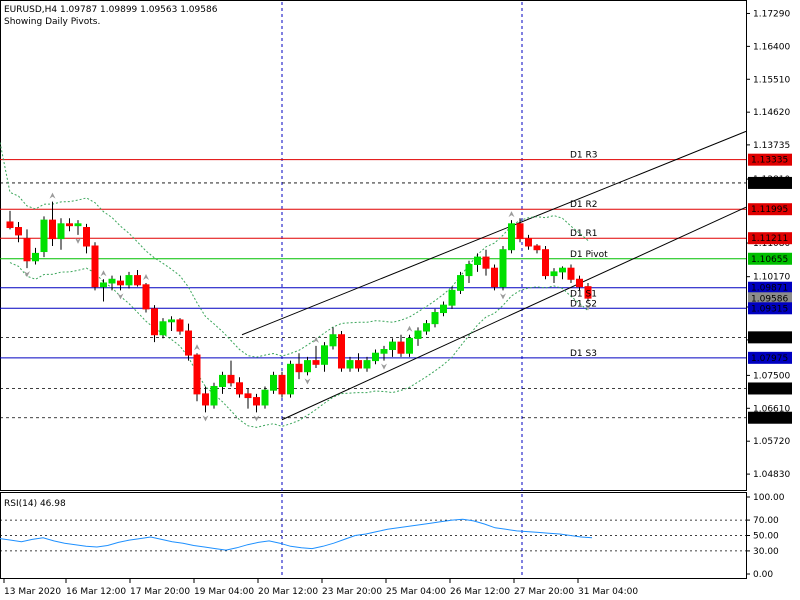  What do you see at coordinates (771, 80) in the screenshot?
I see `price-tick-label: 1.15510` at bounding box center [771, 80].